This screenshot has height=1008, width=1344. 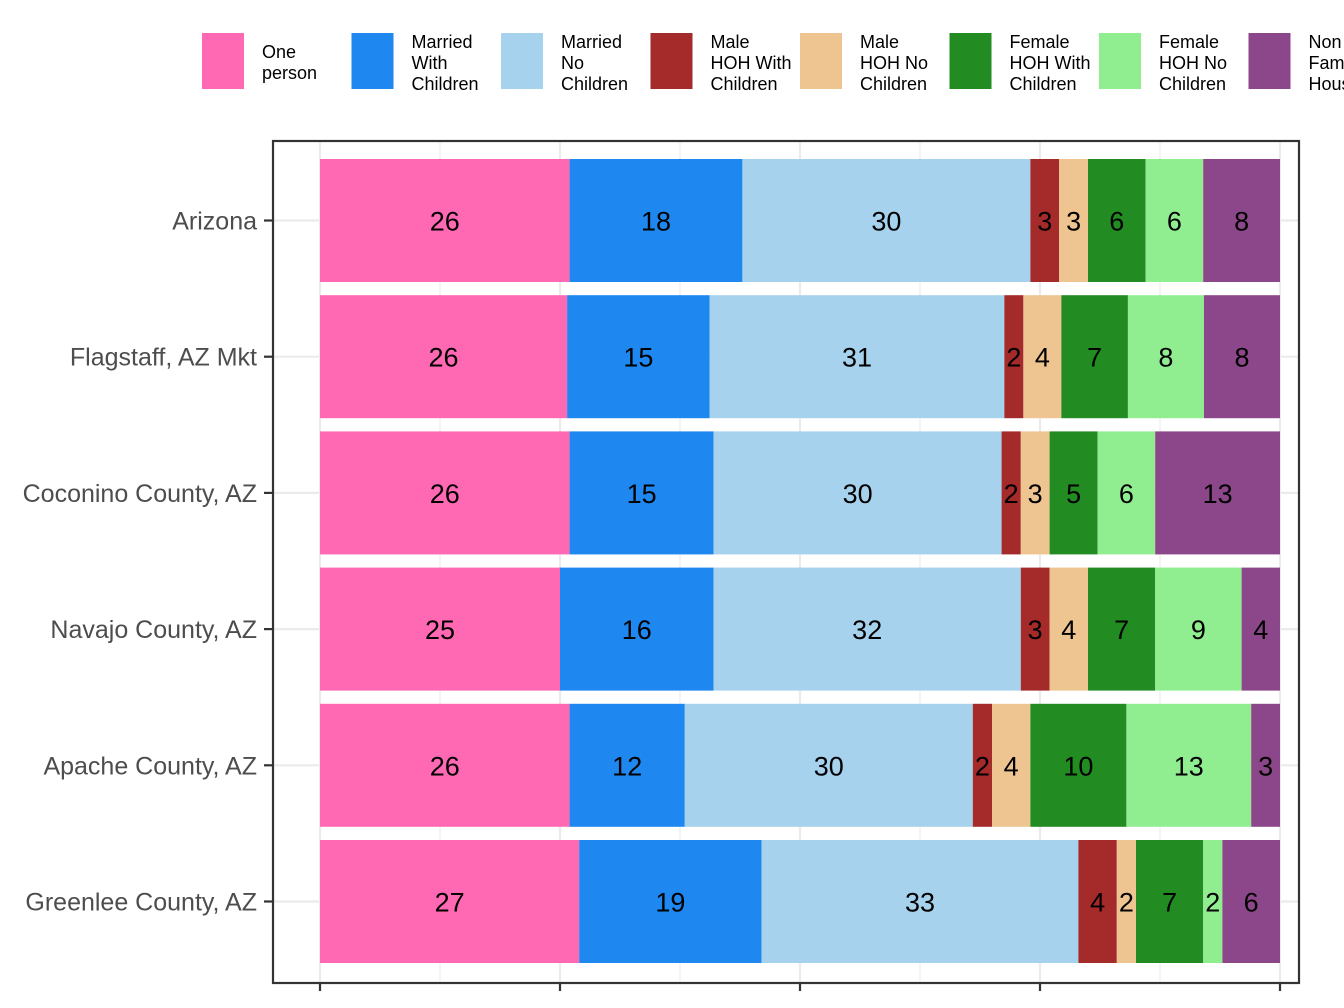 I want to click on legend-key-non-family-households, so click(x=1269, y=61).